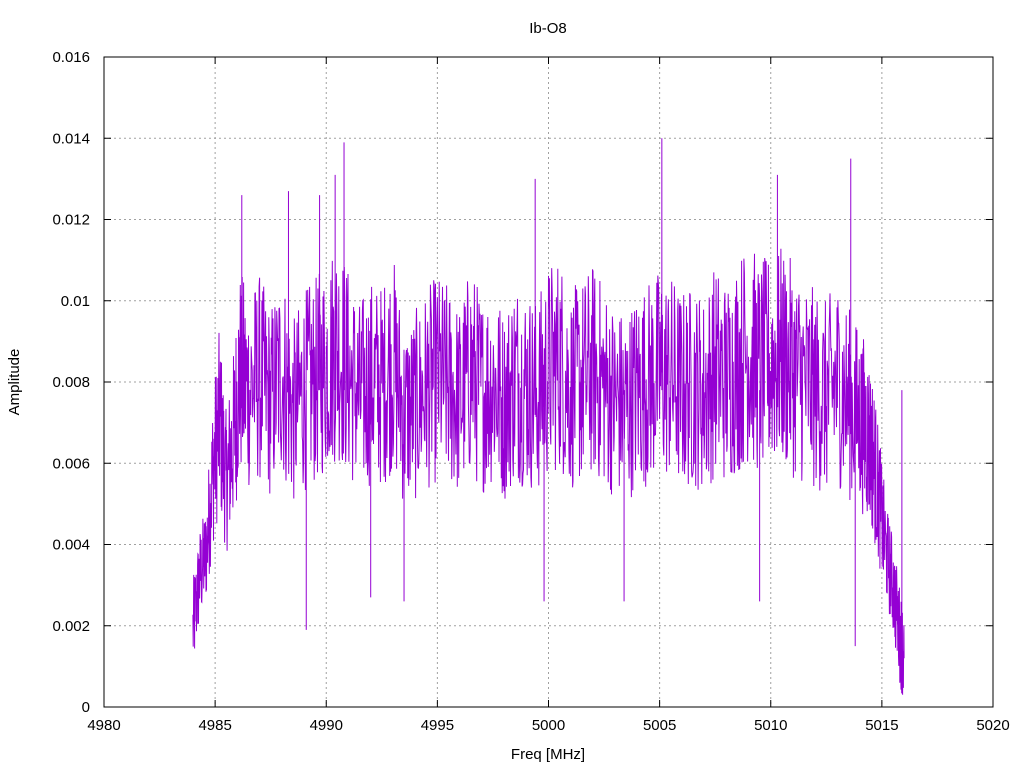 The width and height of the screenshot is (1024, 768). Describe the element at coordinates (103, 725) in the screenshot. I see `x-tick-label: 4980` at that location.